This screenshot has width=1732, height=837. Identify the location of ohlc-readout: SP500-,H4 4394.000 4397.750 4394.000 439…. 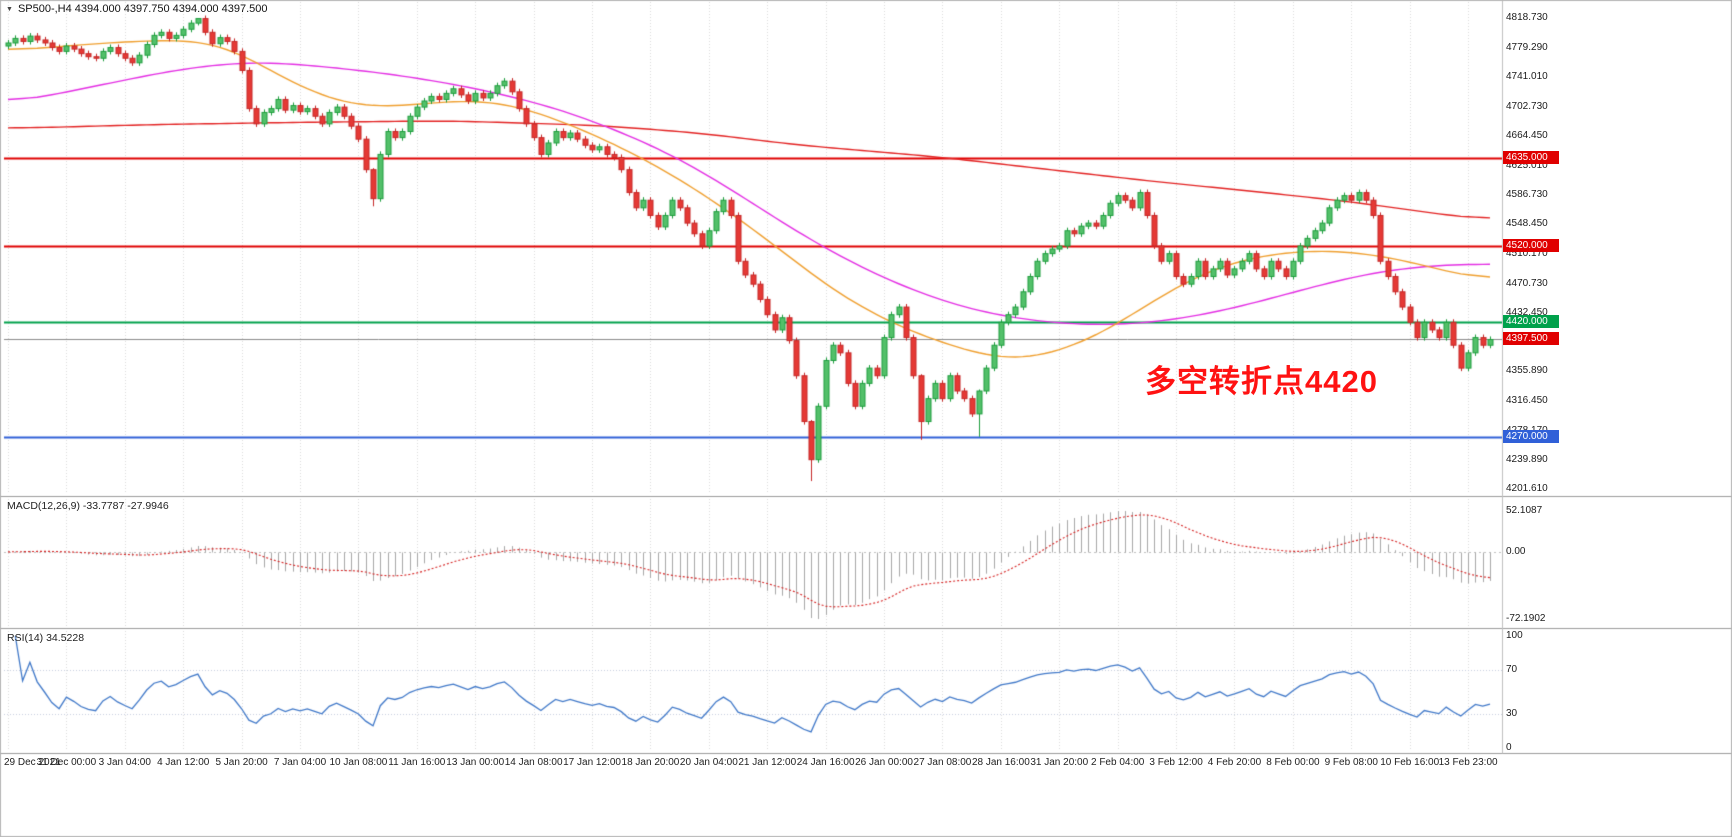
(142, 9).